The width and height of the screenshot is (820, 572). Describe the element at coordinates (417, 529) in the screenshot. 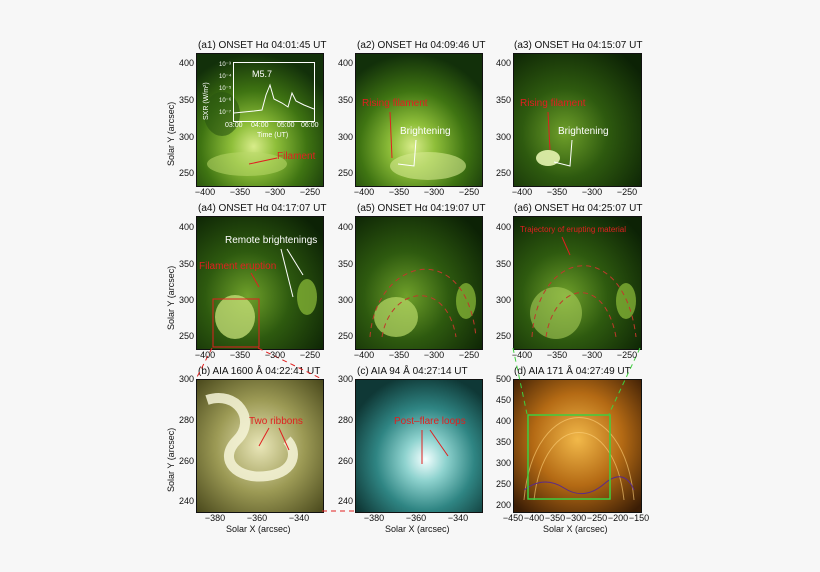

I see `c-x-axis-label: Solar X (arcsec)` at that location.